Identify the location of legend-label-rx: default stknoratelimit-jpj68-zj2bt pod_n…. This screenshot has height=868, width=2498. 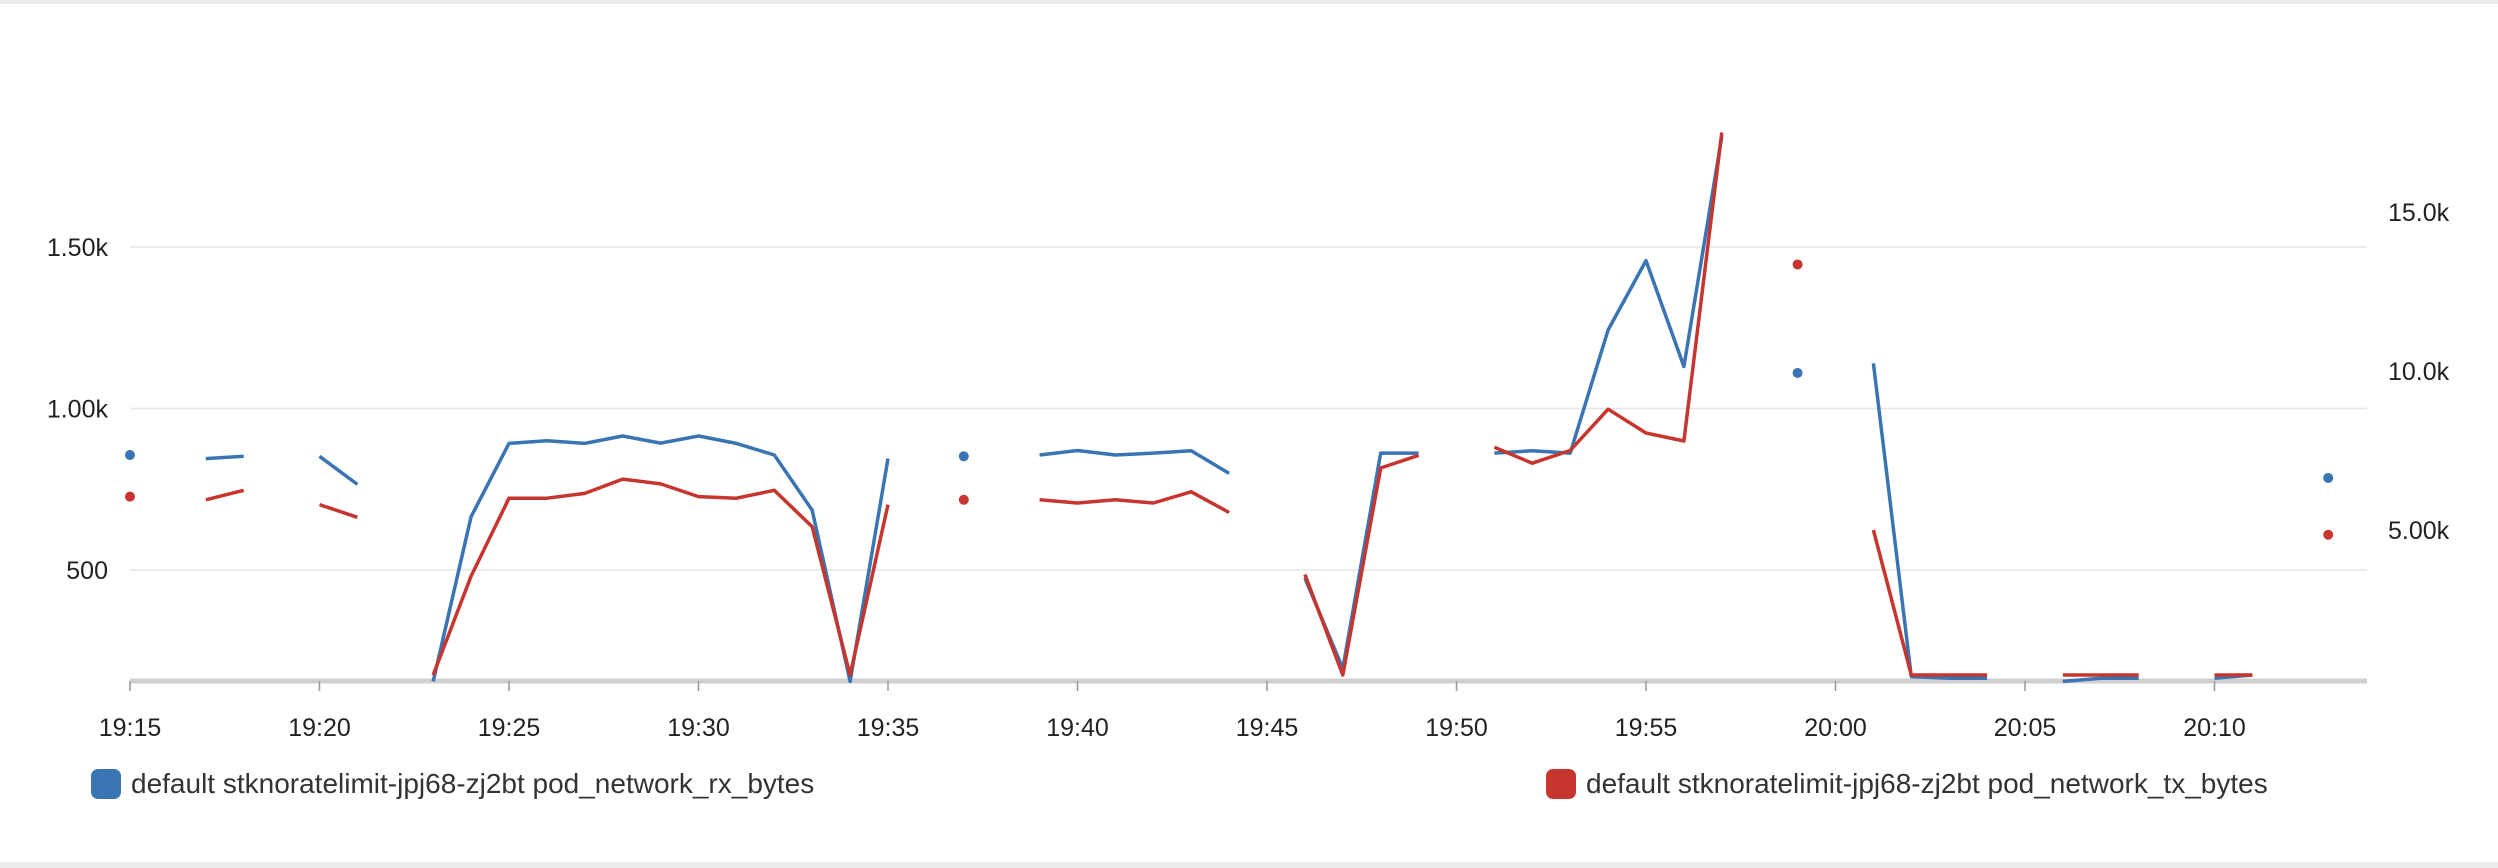
(473, 783).